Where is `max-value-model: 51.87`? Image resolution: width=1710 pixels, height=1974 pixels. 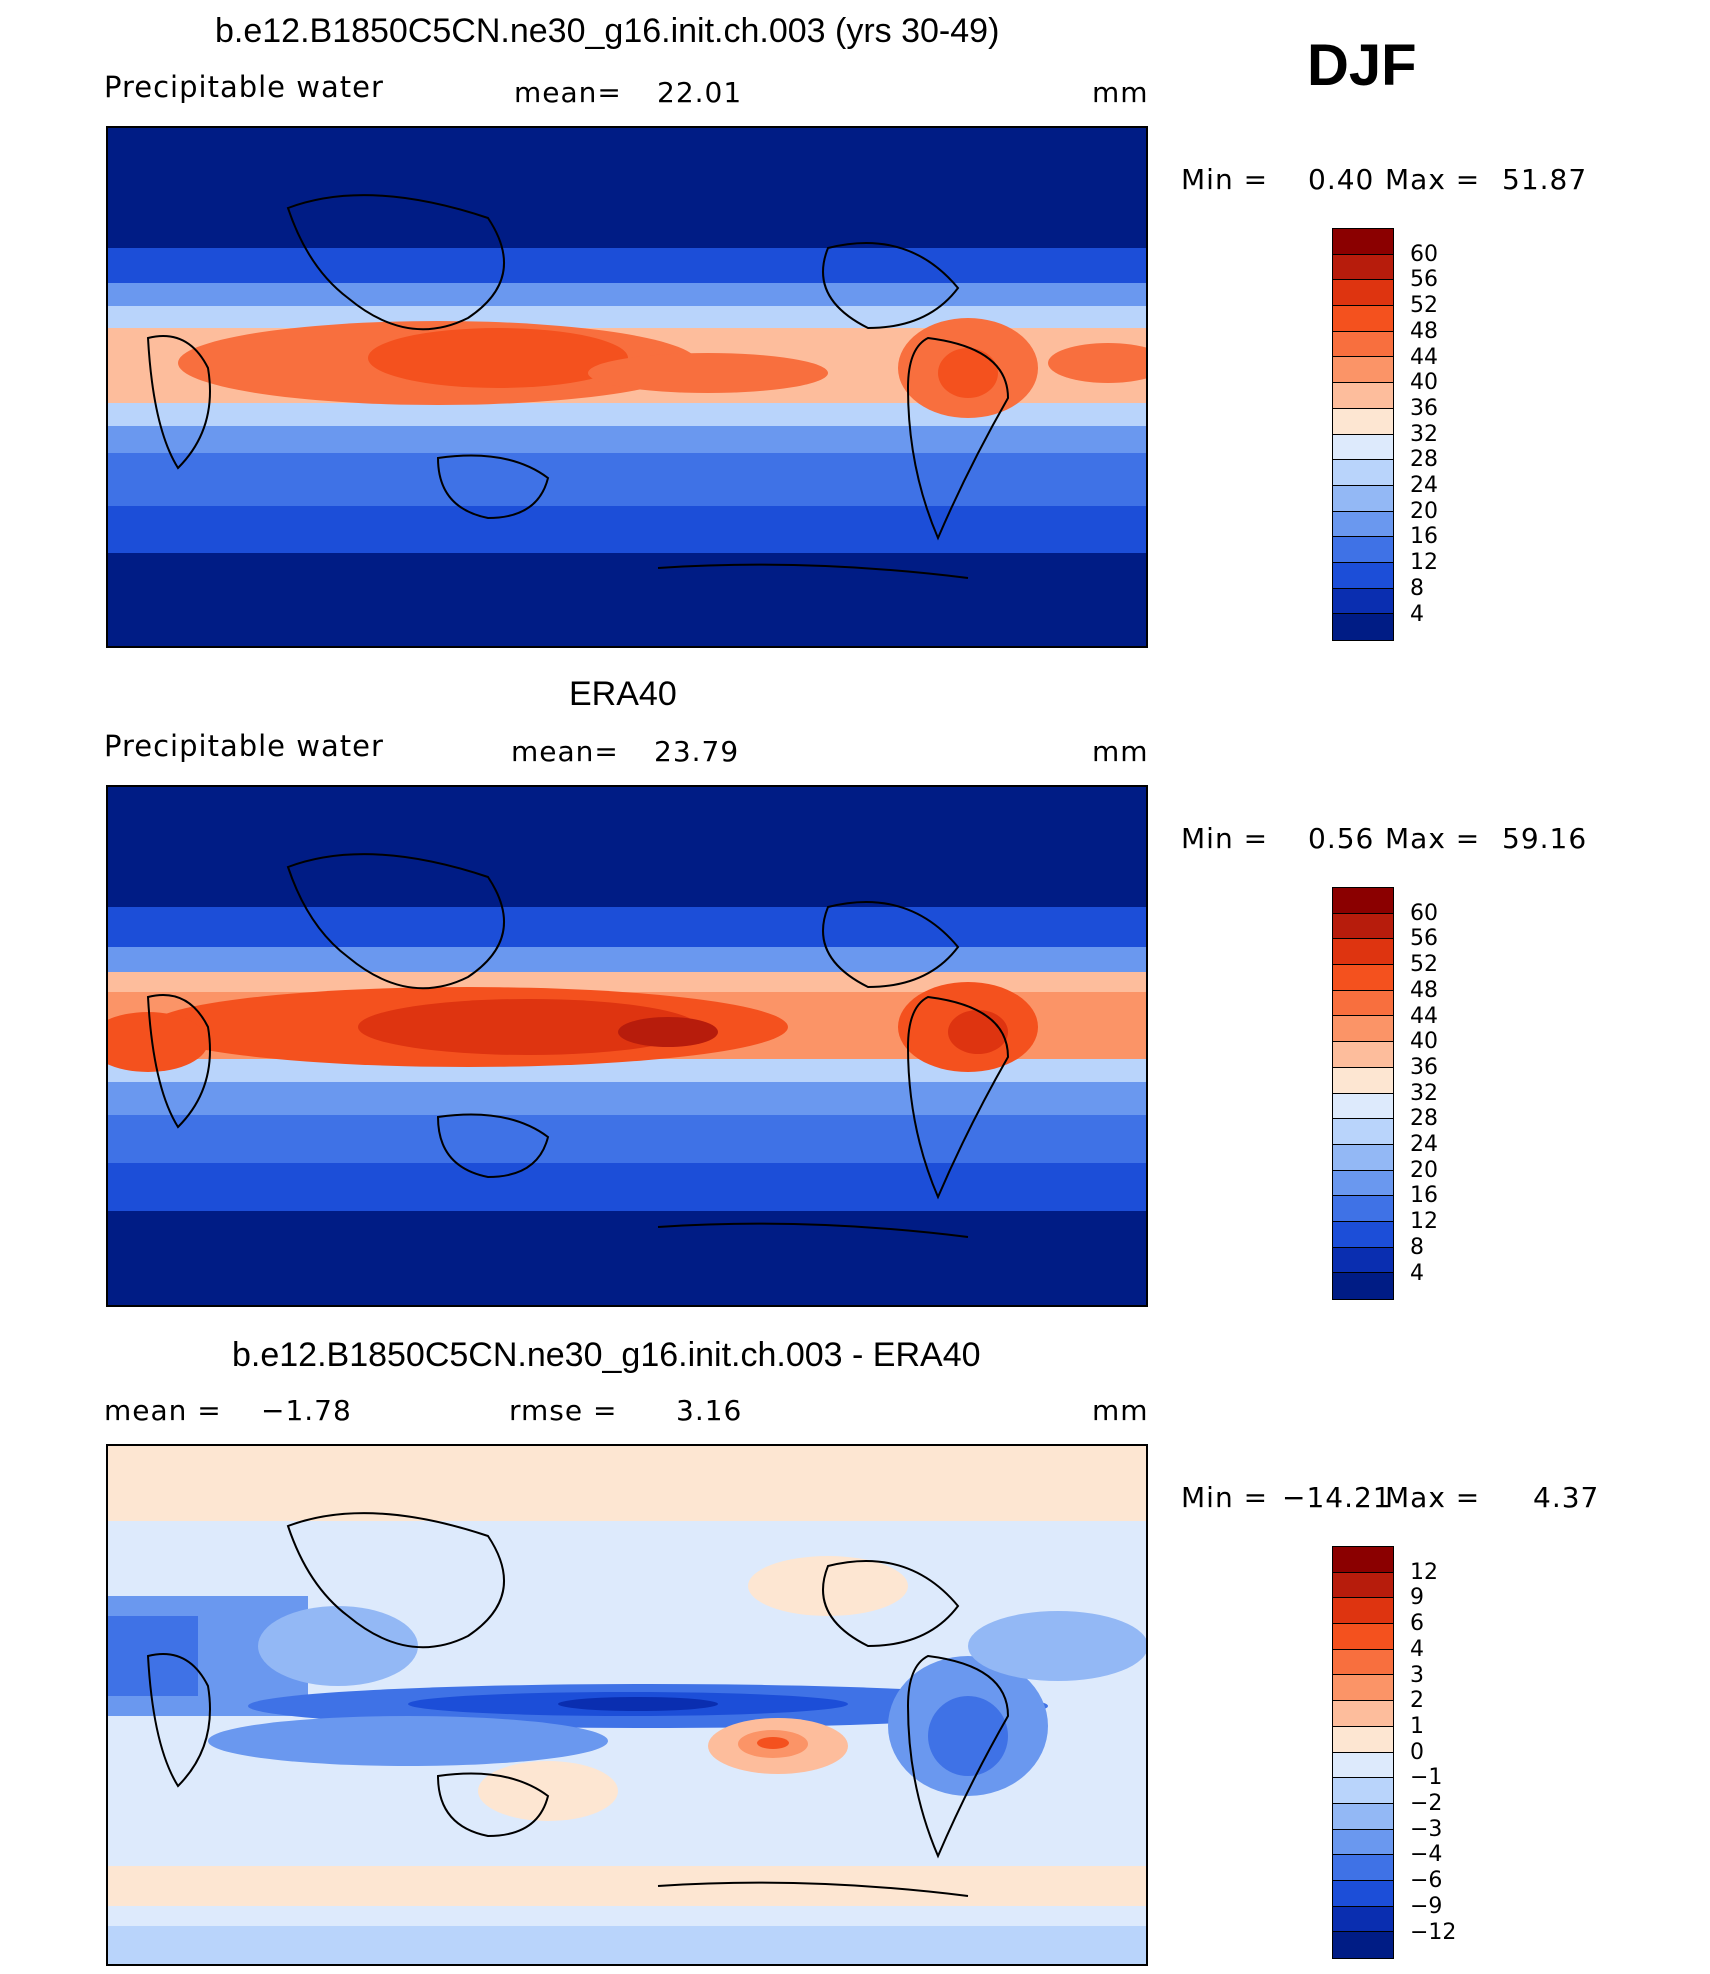 max-value-model: 51.87 is located at coordinates (1545, 179).